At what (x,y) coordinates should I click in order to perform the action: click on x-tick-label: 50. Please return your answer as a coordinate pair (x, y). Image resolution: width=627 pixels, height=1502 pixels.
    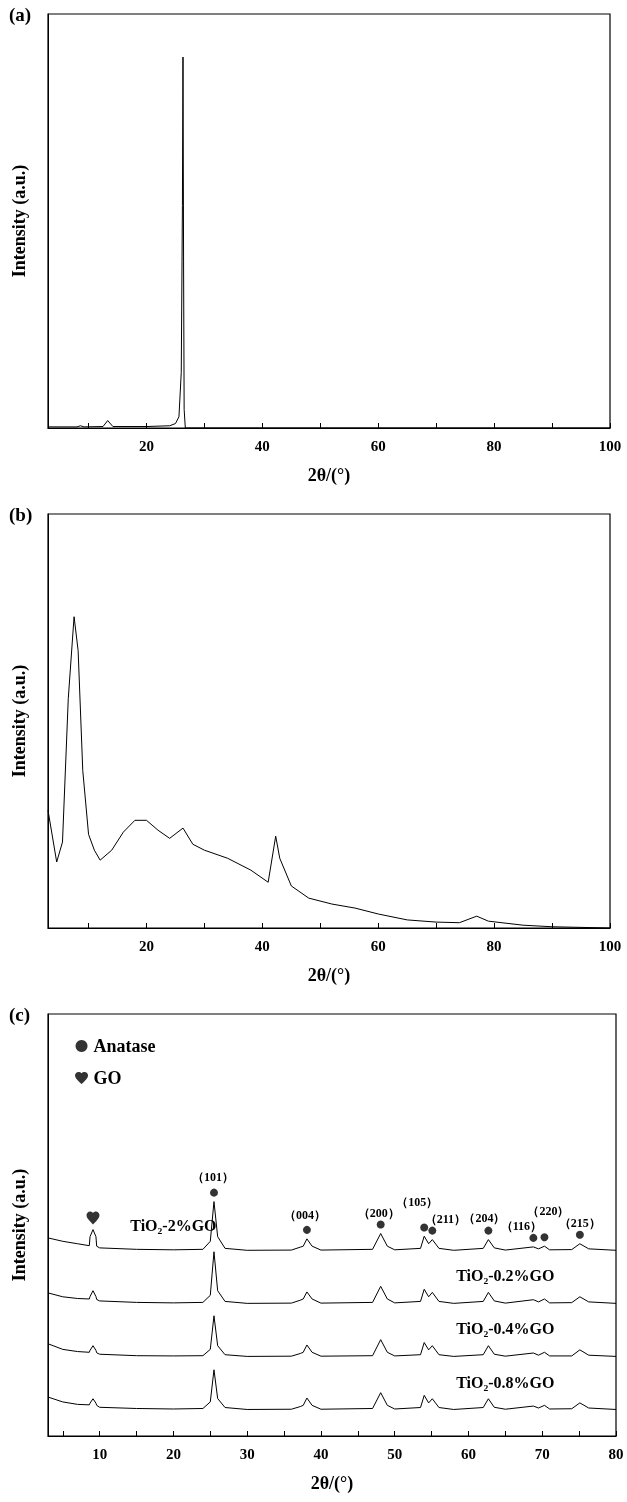
    Looking at the image, I should click on (395, 1453).